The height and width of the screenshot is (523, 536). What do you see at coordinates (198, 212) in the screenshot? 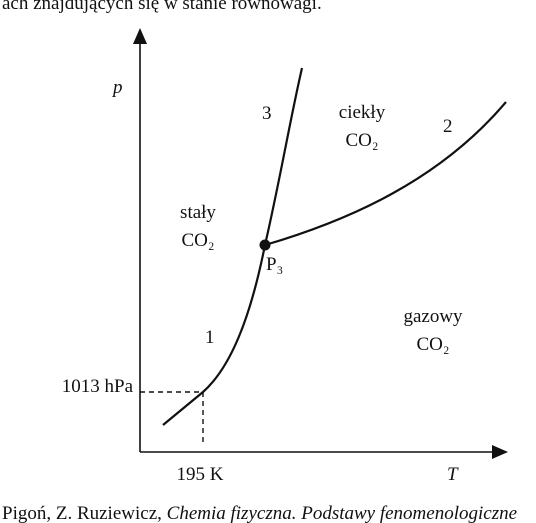
I see `region-name: stały` at bounding box center [198, 212].